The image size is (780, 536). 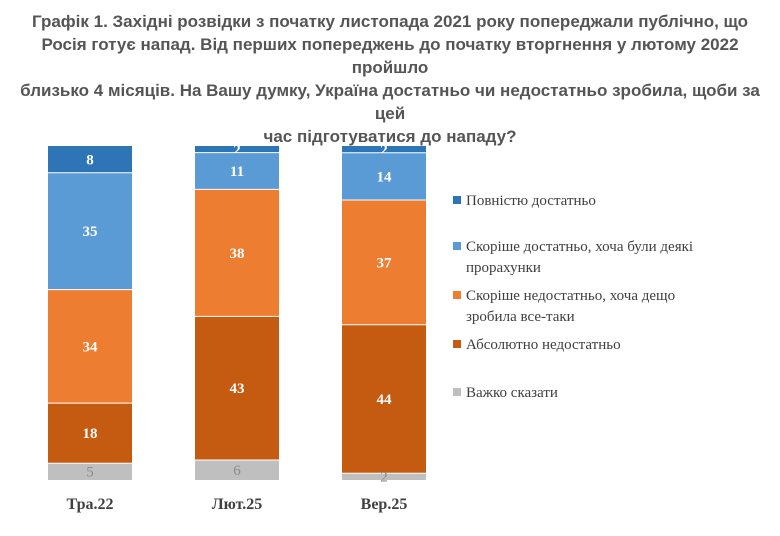 I want to click on category-labels: Тра.22 Лют.25 Вер.25, so click(x=237, y=504).